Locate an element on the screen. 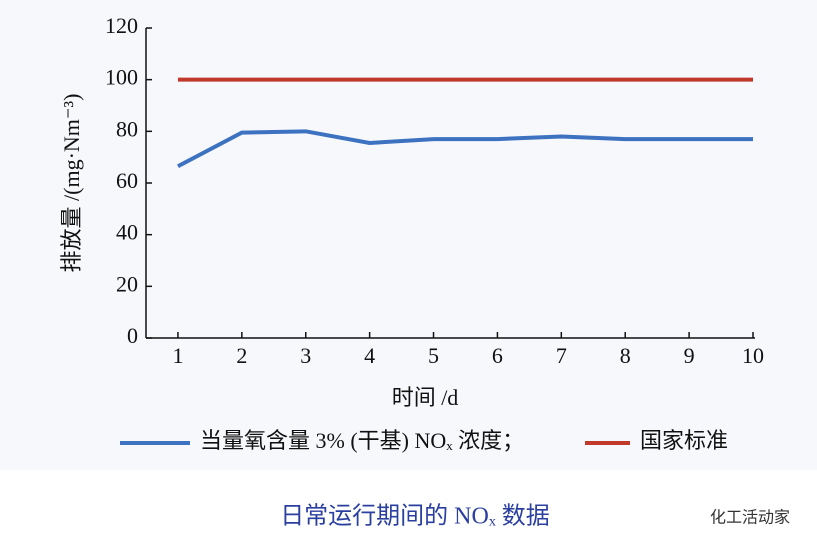 The image size is (817, 551). y-tick-label: 120 is located at coordinates (121, 25).